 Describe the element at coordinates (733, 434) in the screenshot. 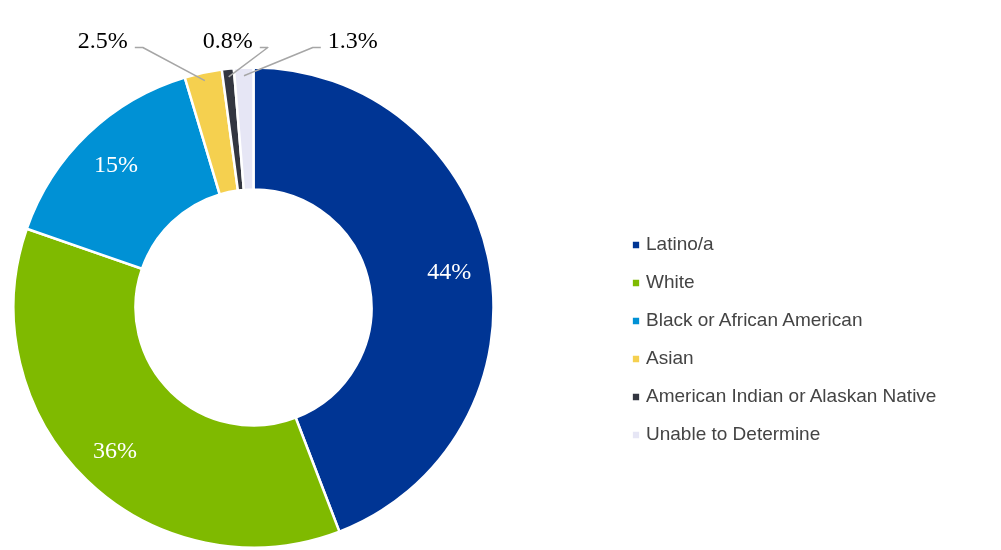

I see `legend-label: Unable to Determine` at that location.